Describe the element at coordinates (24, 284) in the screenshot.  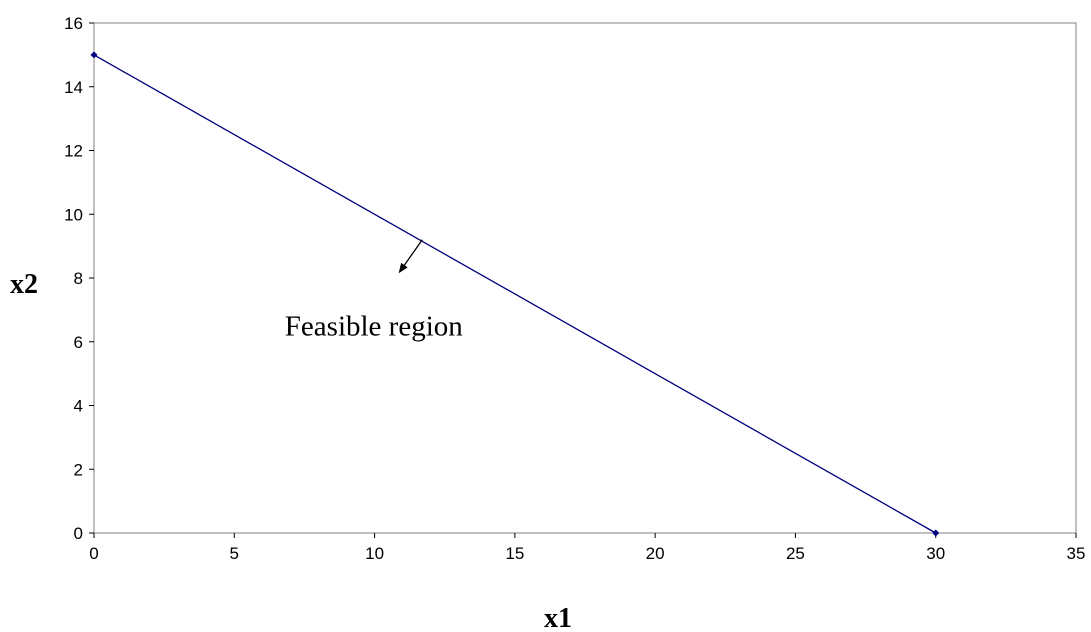
I see `y-axis-title: x2` at that location.